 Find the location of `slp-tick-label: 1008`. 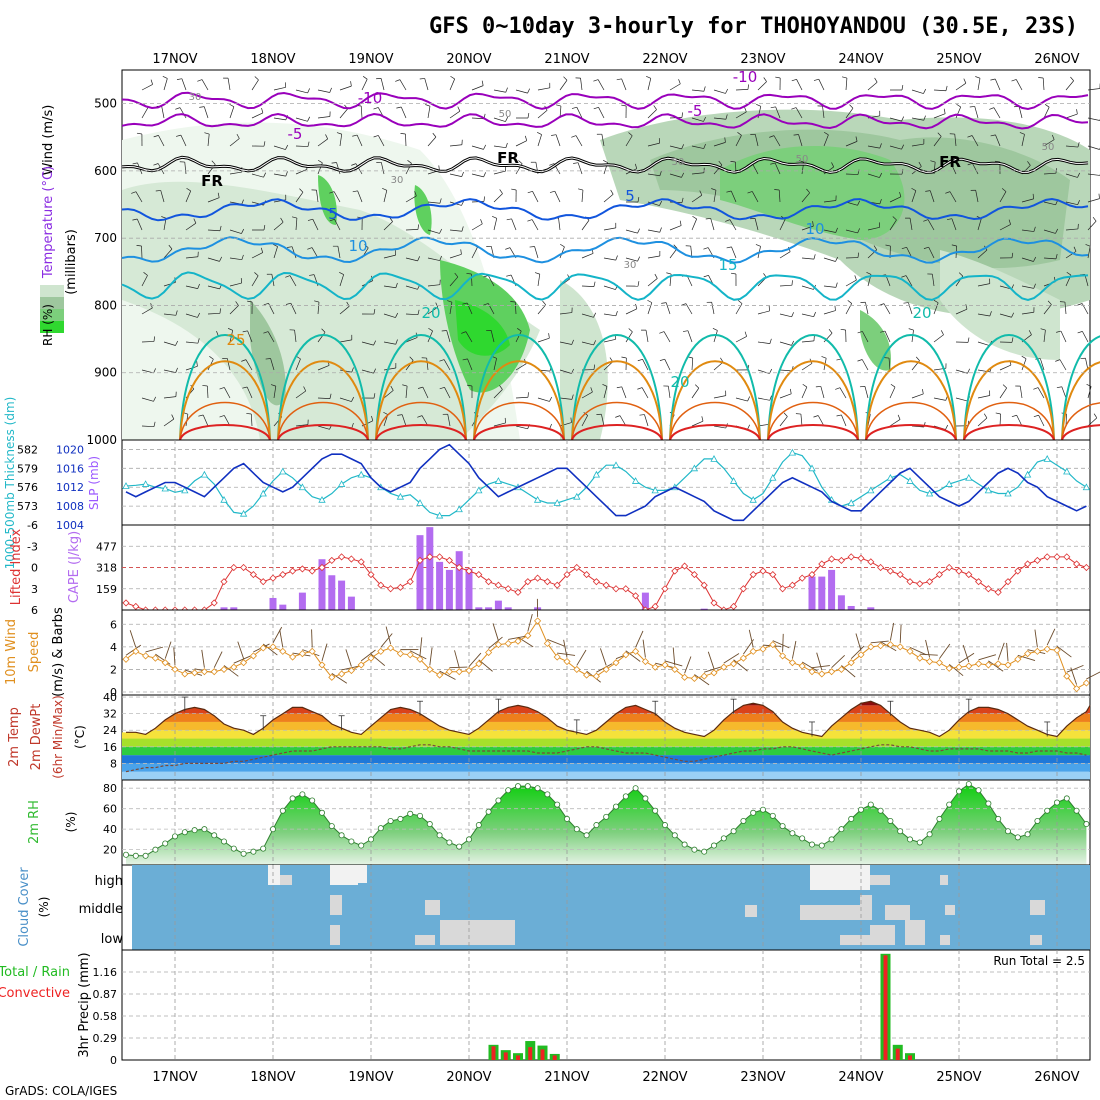

slp-tick-label: 1008 is located at coordinates (70, 506).